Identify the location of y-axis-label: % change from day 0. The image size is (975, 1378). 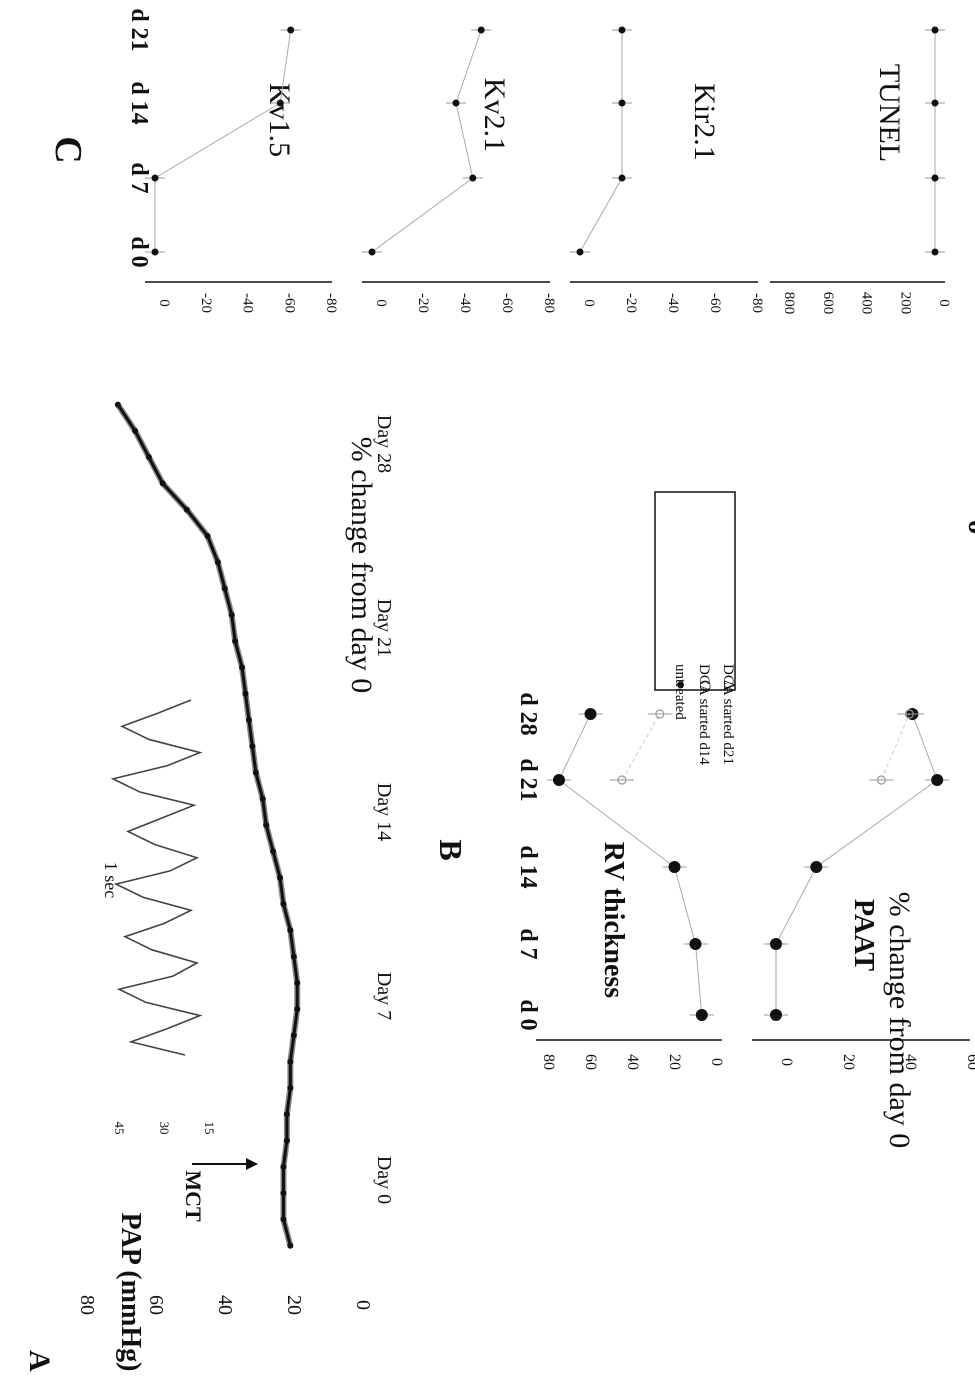
(899, 1020).